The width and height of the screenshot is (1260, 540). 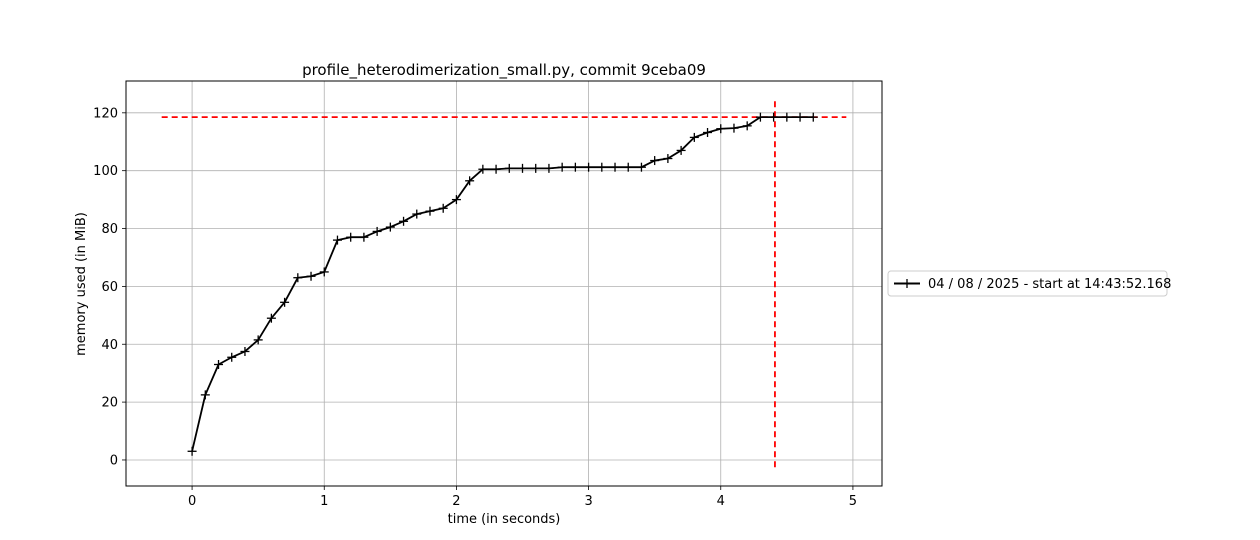 What do you see at coordinates (324, 501) in the screenshot?
I see `x-tick-label: 1` at bounding box center [324, 501].